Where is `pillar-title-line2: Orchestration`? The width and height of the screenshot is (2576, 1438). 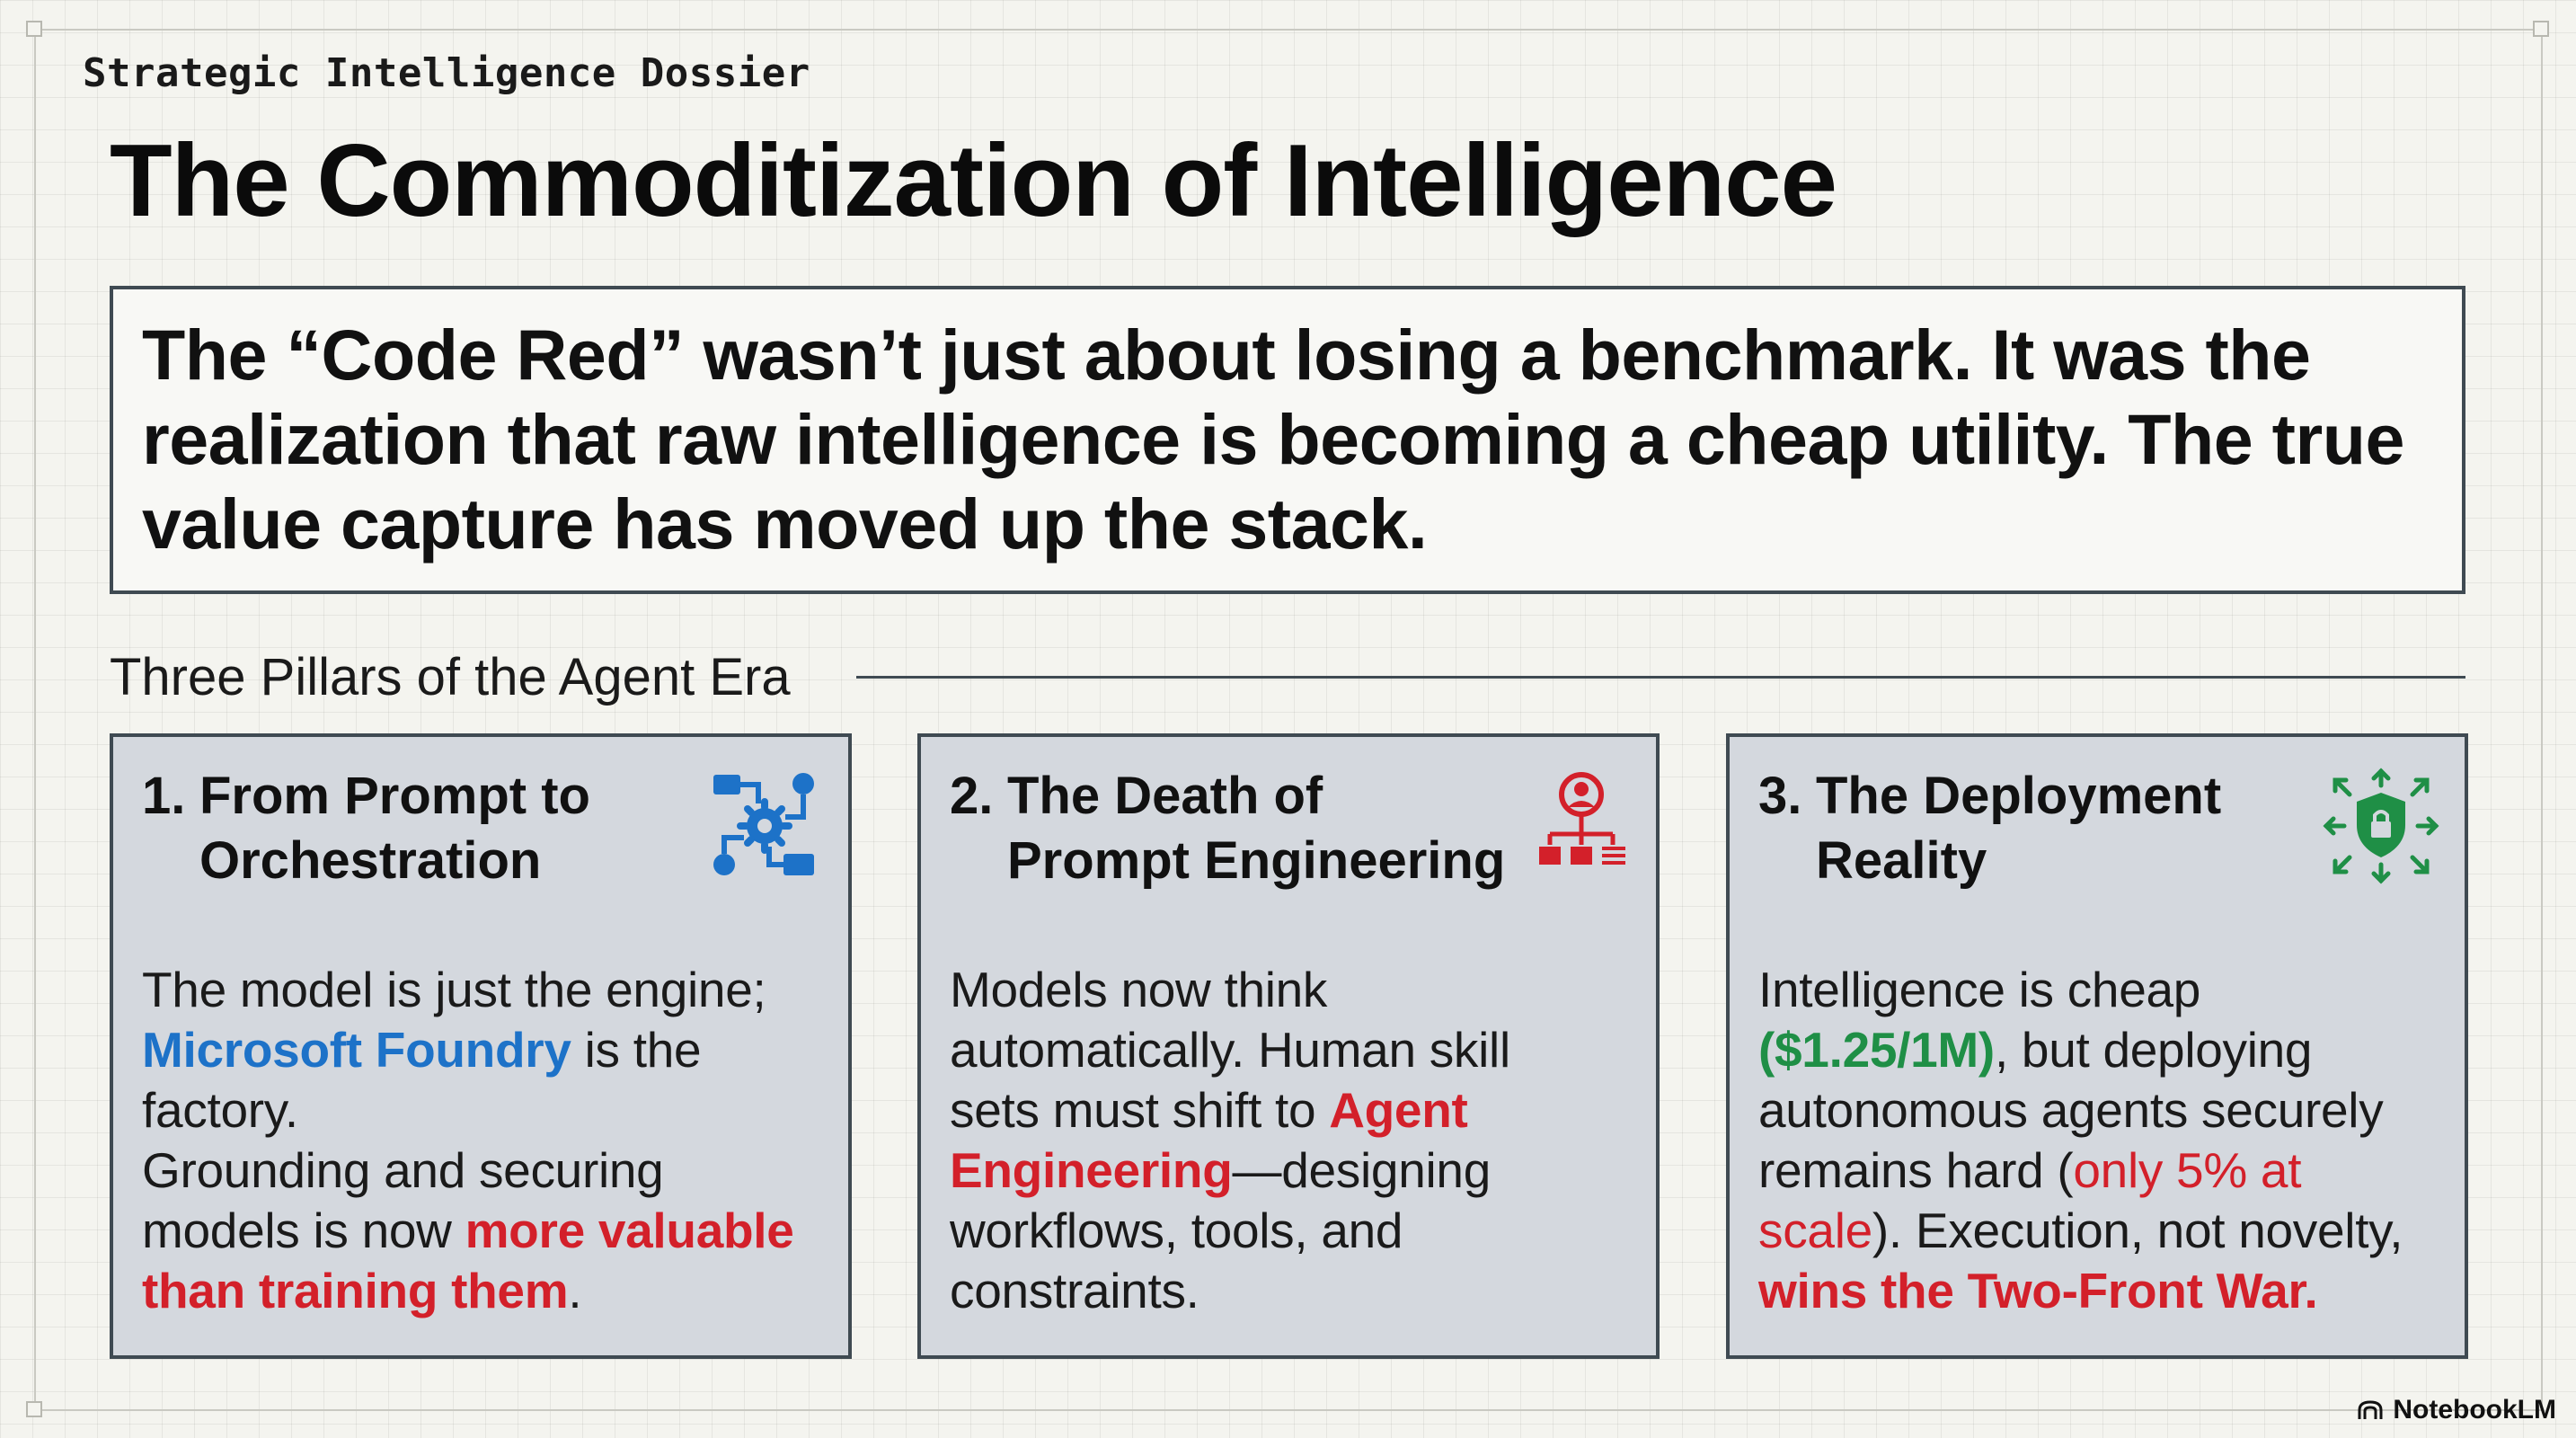
pillar-title-line2: Orchestration is located at coordinates (370, 860).